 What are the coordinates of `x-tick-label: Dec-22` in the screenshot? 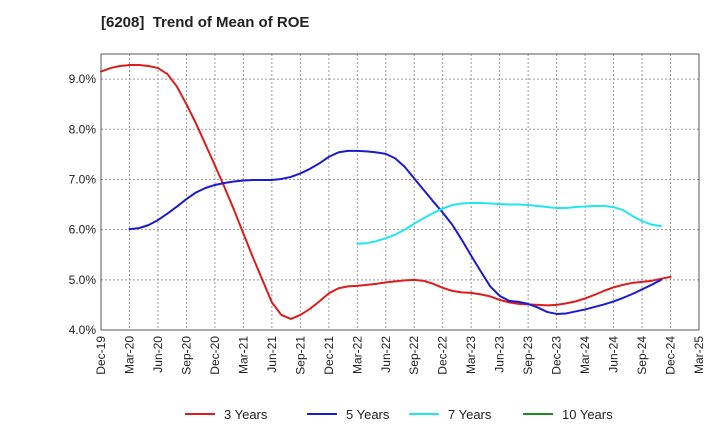 It's located at (443, 355).